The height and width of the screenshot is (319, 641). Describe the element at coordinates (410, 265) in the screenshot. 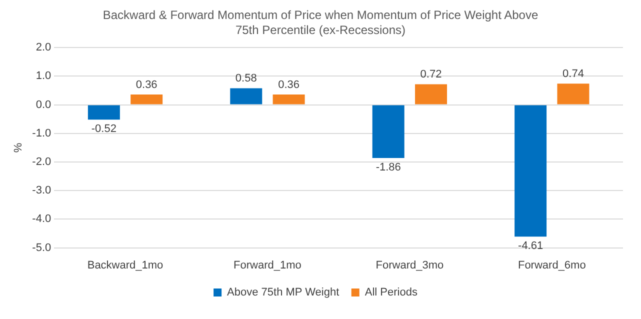

I see `x-tick-label: Forward_3mo` at that location.